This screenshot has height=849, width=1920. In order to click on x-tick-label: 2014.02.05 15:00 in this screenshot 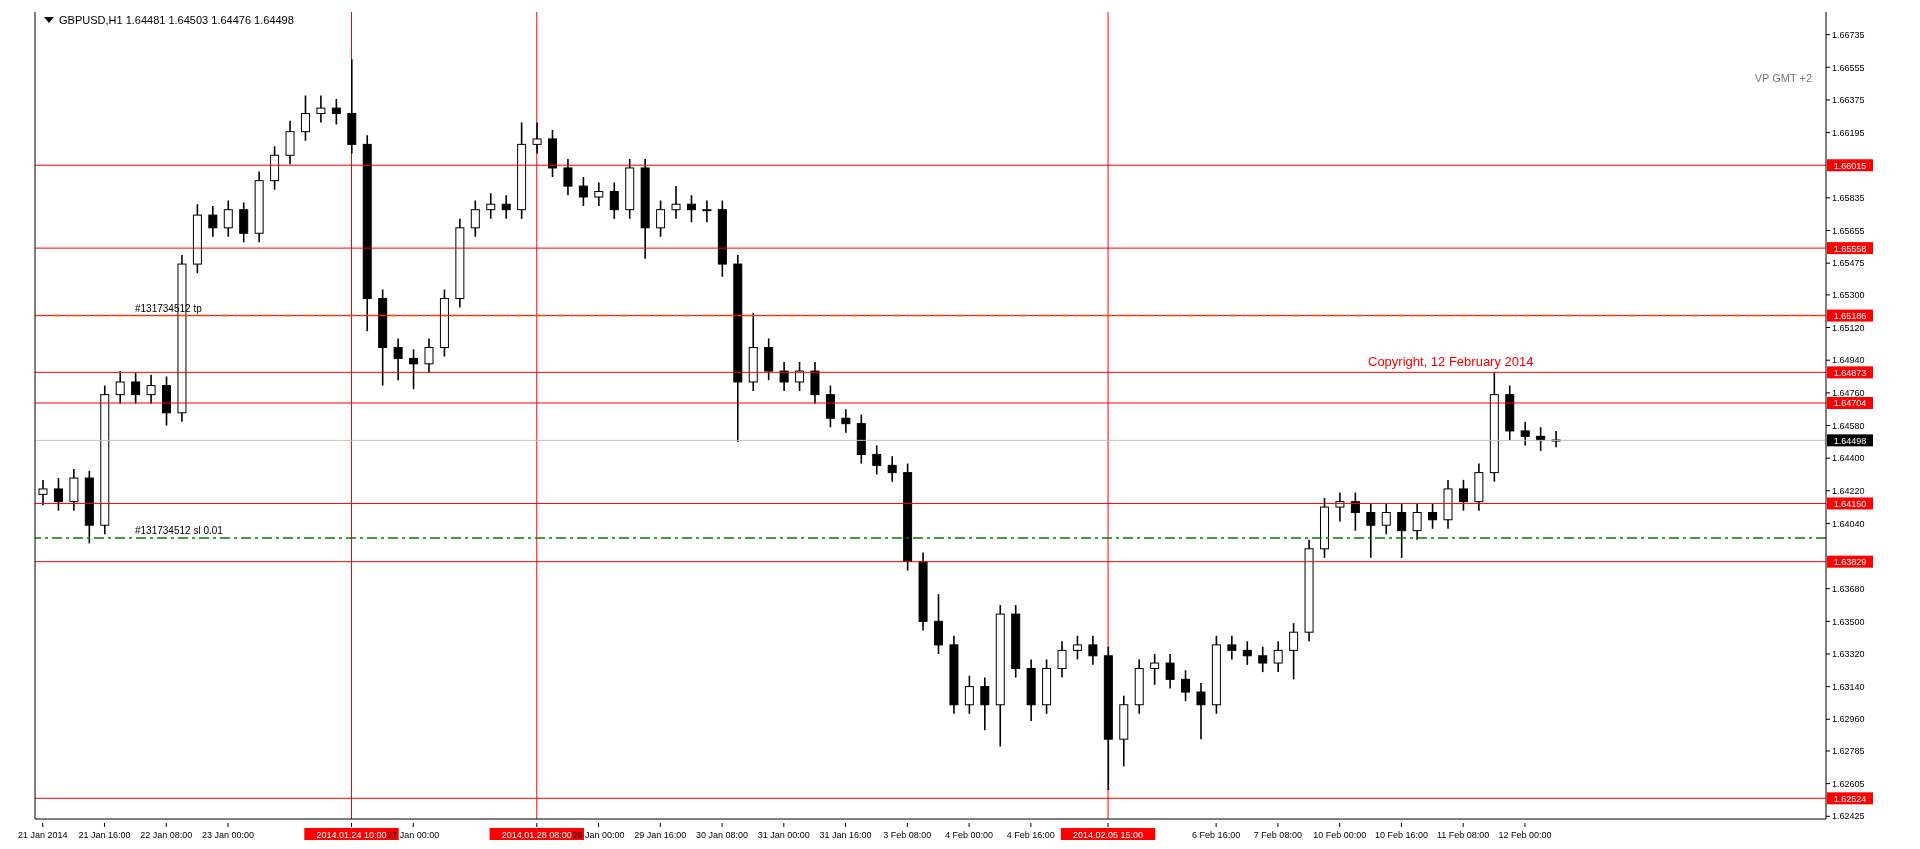, I will do `click(1108, 835)`.